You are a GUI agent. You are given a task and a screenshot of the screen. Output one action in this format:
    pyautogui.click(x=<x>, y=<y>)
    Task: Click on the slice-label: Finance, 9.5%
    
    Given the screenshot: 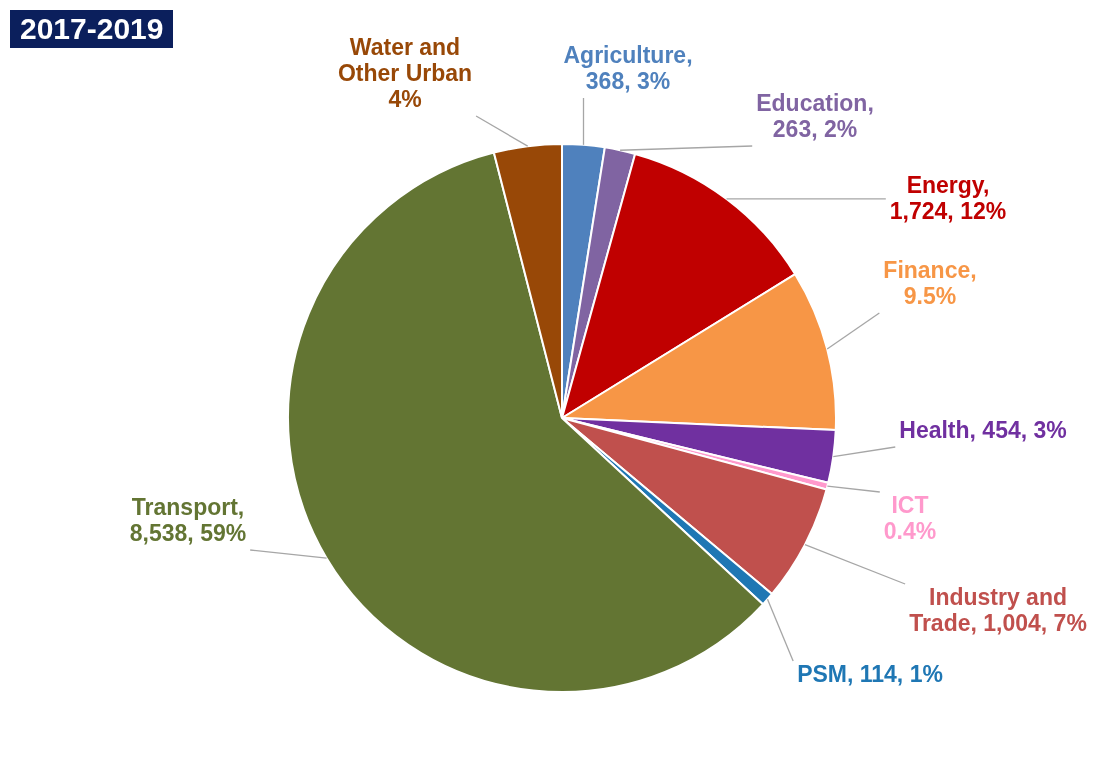 What is the action you would take?
    pyautogui.click(x=930, y=283)
    